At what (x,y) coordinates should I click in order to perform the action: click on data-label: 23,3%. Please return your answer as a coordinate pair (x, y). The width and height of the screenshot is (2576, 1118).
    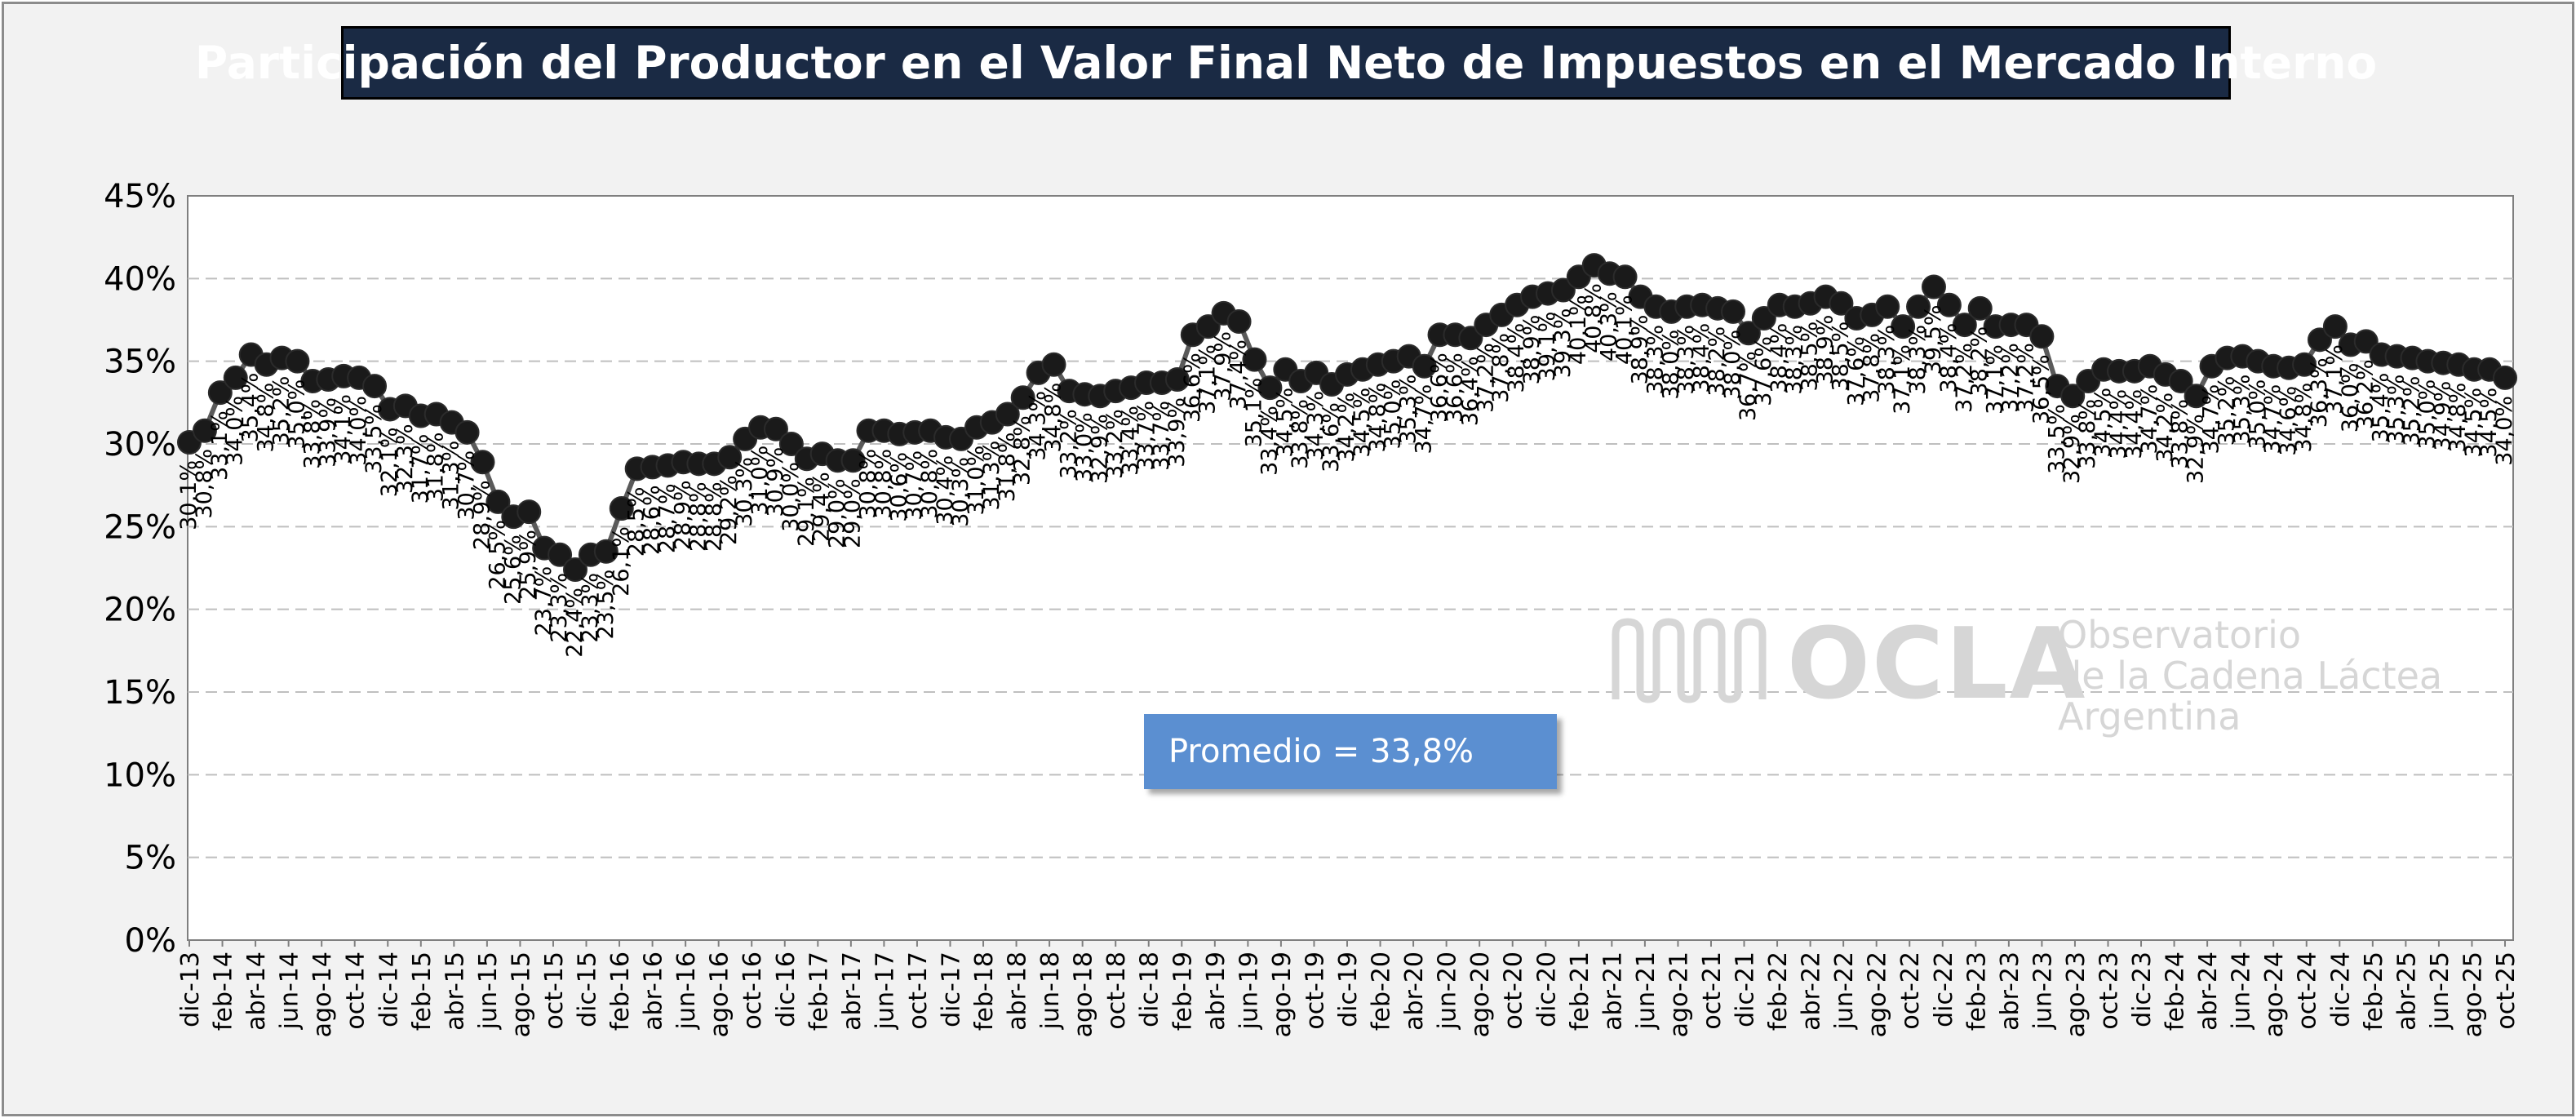
    Looking at the image, I should click on (559, 608).